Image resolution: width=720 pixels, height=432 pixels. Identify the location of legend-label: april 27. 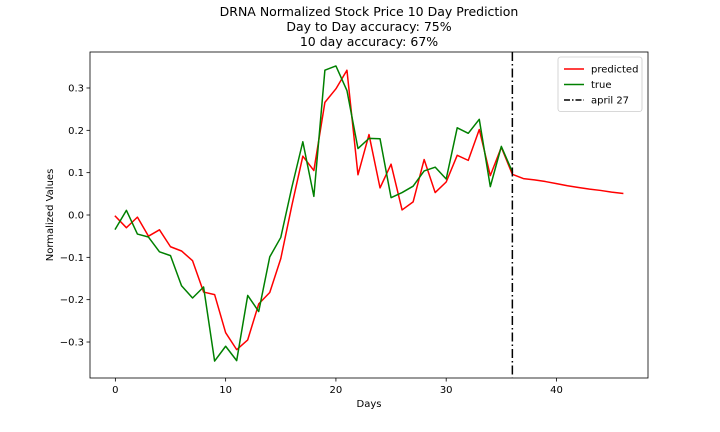
(610, 101).